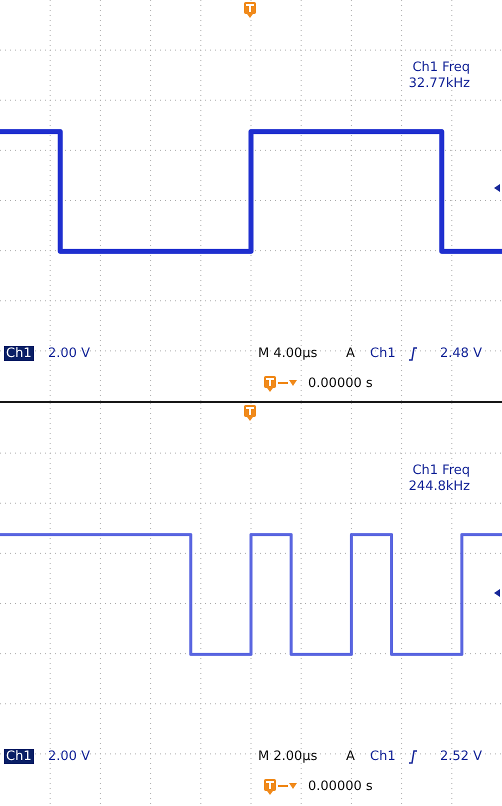 The height and width of the screenshot is (806, 502). What do you see at coordinates (288, 756) in the screenshot?
I see `text: M 2.00µs` at bounding box center [288, 756].